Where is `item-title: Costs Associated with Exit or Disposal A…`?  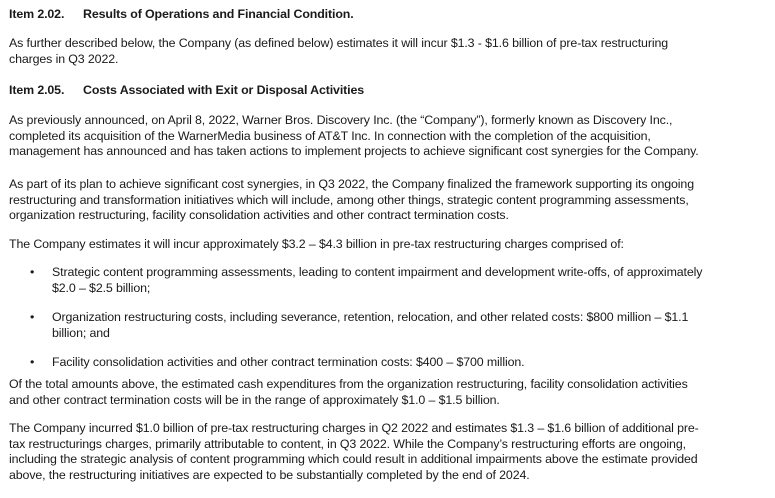 item-title: Costs Associated with Exit or Disposal A… is located at coordinates (224, 90).